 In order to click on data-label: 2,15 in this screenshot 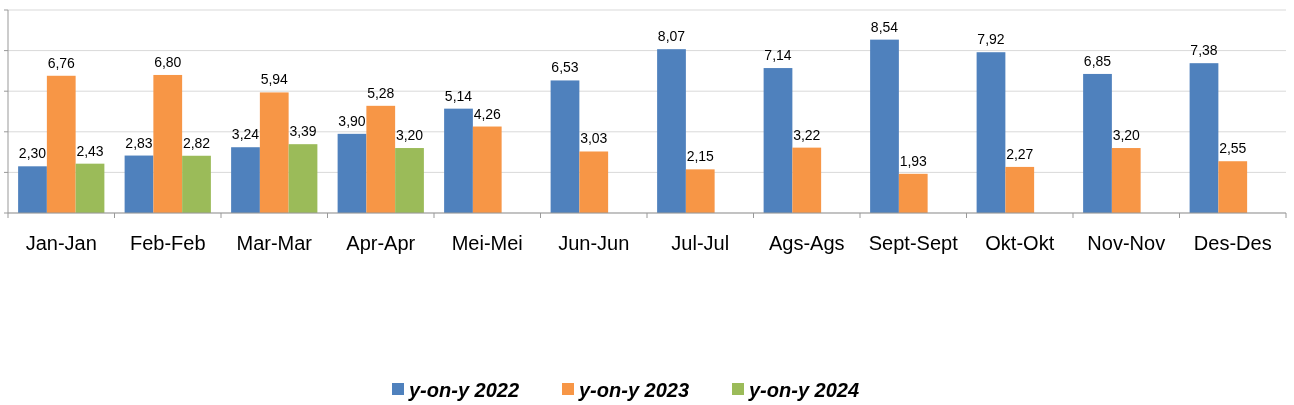, I will do `click(700, 156)`.